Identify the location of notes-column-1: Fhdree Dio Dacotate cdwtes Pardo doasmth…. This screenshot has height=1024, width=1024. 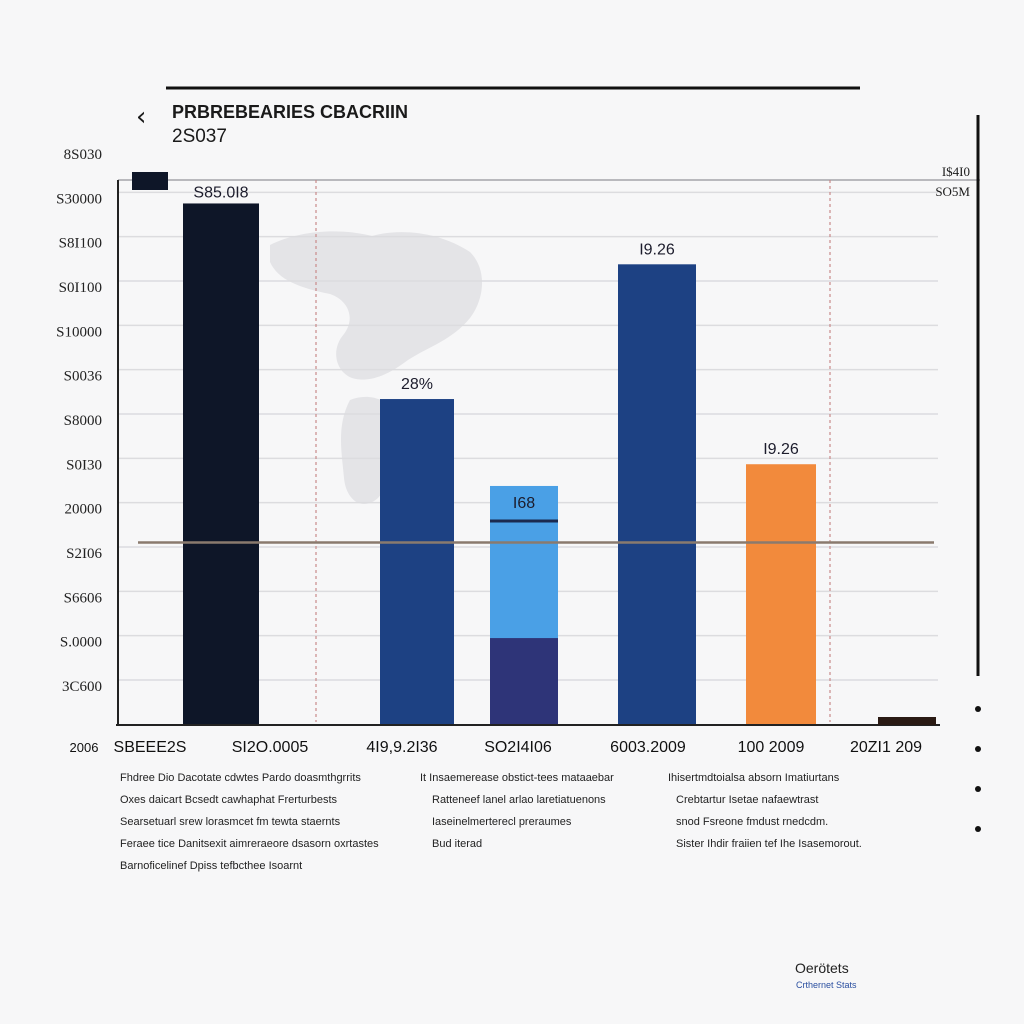
(270, 822).